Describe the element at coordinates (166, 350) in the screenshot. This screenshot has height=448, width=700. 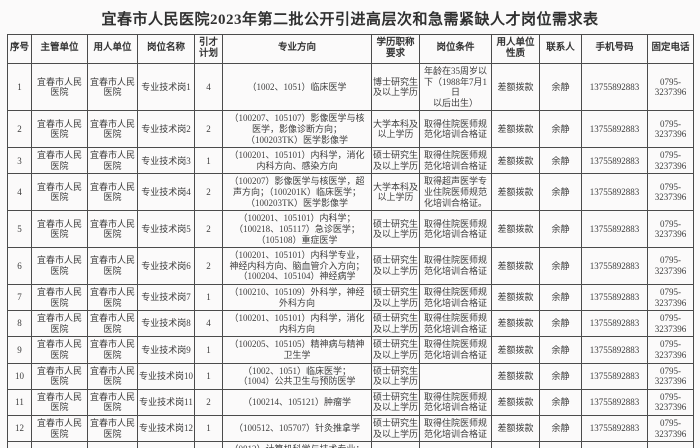
I see `cell-position-name: 专业技术岗9` at that location.